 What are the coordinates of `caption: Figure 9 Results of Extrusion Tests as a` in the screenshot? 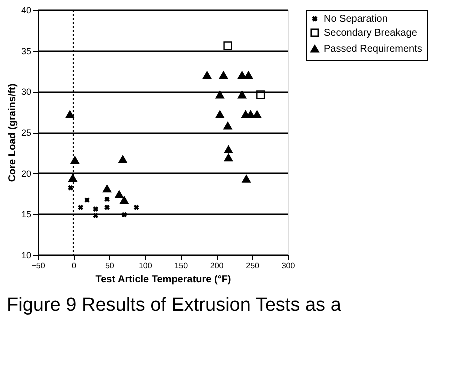 It's located at (174, 305).